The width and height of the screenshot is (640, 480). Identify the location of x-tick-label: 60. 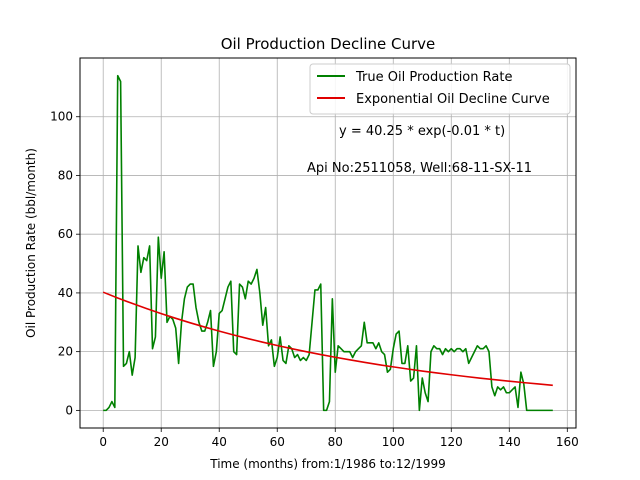
(277, 442).